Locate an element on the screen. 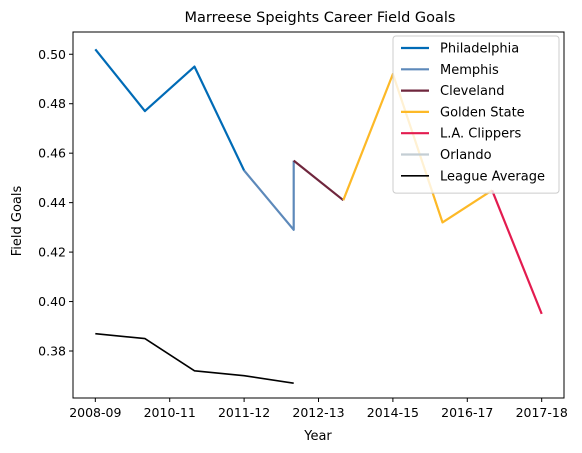  legend-label-l-a-clippers: L.A. Clippers is located at coordinates (480, 134).